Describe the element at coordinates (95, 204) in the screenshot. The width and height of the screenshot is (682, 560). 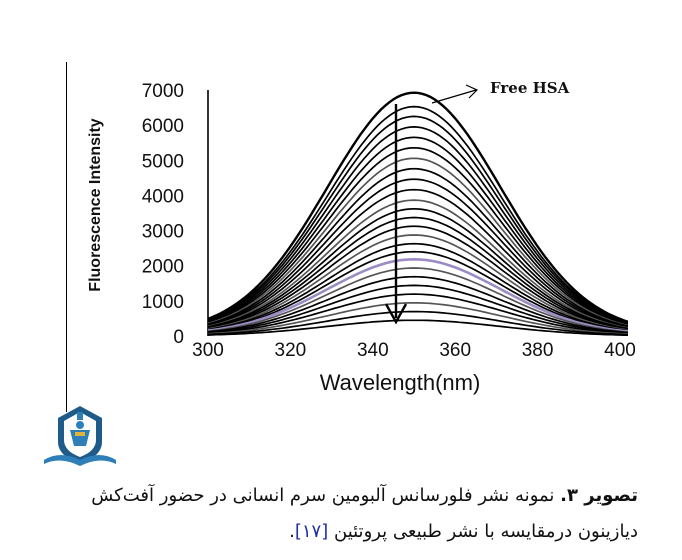
I see `y-axis-title: Fluorescence Intensity` at that location.